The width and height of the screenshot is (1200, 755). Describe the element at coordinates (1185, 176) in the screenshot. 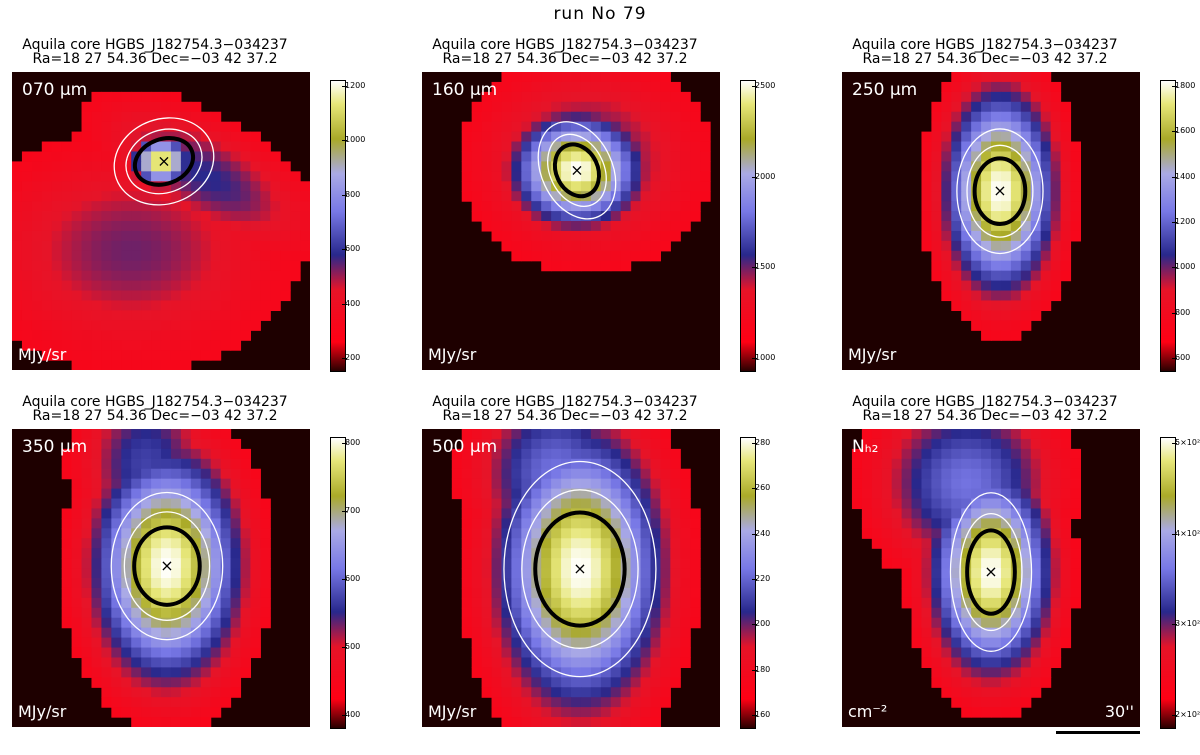

I see `colorbar-tick-label: 1400` at that location.